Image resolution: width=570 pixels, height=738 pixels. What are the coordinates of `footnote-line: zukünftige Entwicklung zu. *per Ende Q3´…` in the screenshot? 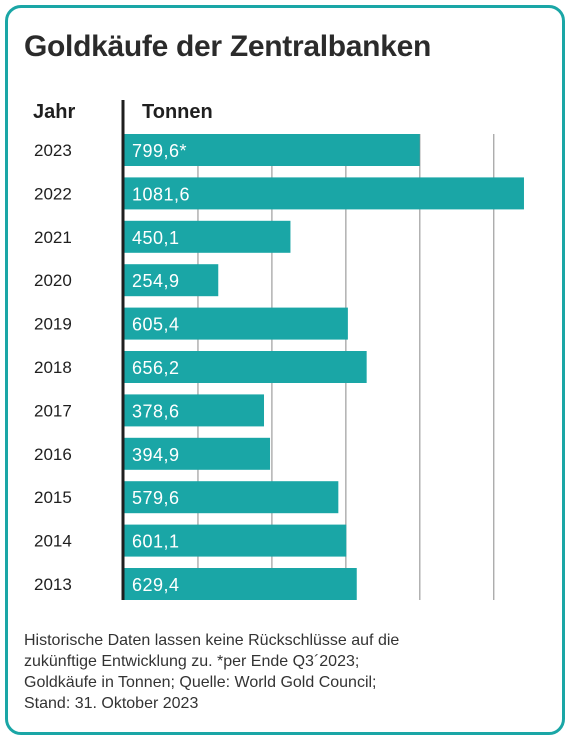 It's located at (192, 661).